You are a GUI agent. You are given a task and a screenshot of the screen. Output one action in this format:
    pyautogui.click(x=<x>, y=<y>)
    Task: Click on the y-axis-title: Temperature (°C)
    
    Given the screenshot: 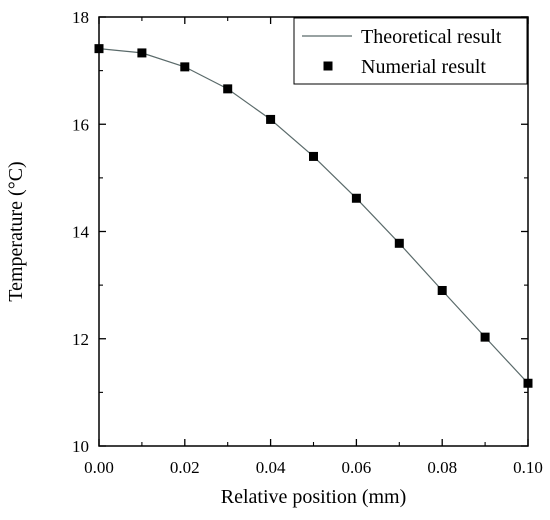 What is the action you would take?
    pyautogui.click(x=16, y=231)
    